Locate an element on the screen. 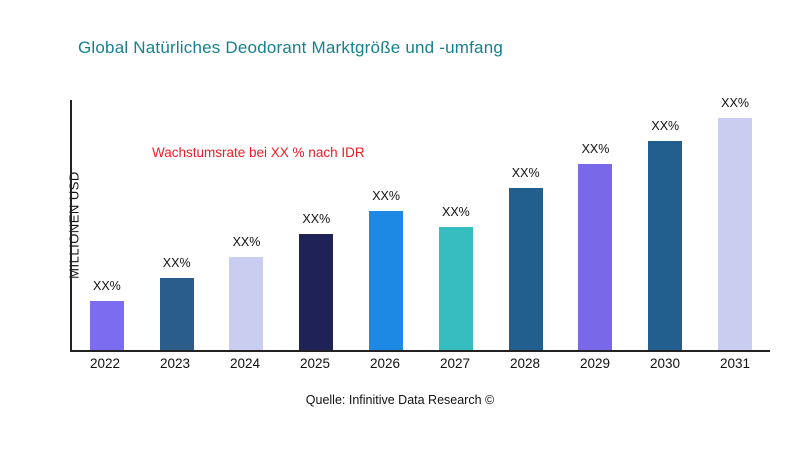  x-tick-2030: 2030 is located at coordinates (665, 363).